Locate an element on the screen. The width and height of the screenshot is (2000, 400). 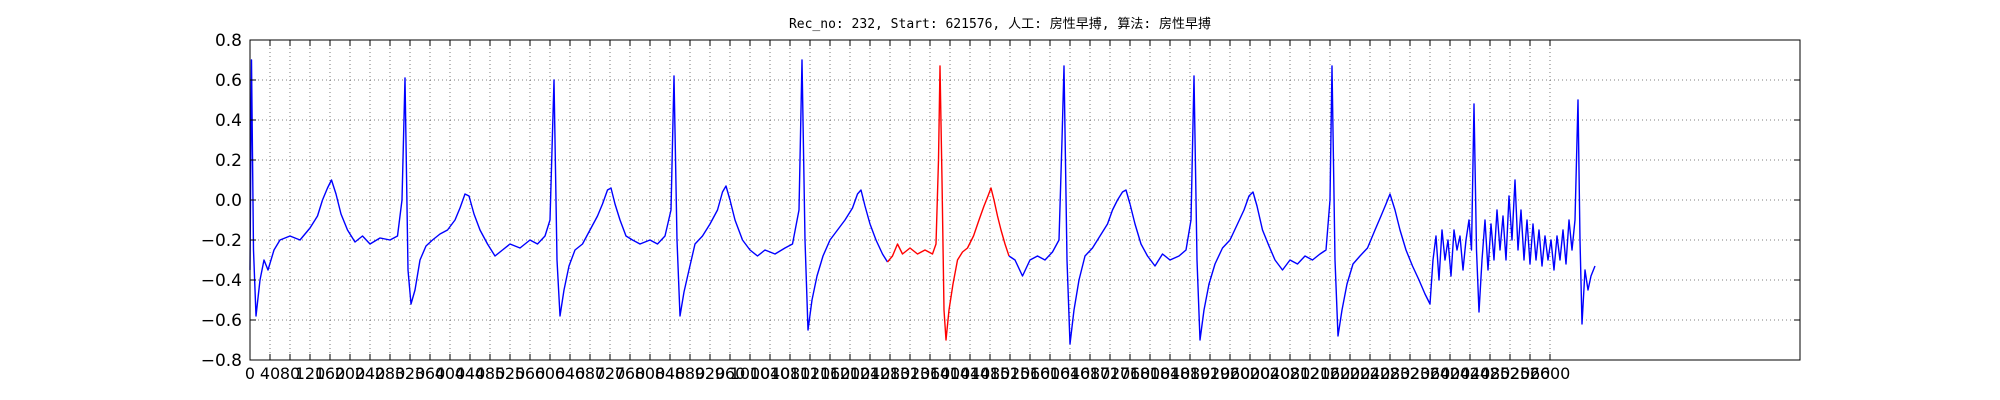
x-tick-label: 680 is located at coordinates (590, 373).